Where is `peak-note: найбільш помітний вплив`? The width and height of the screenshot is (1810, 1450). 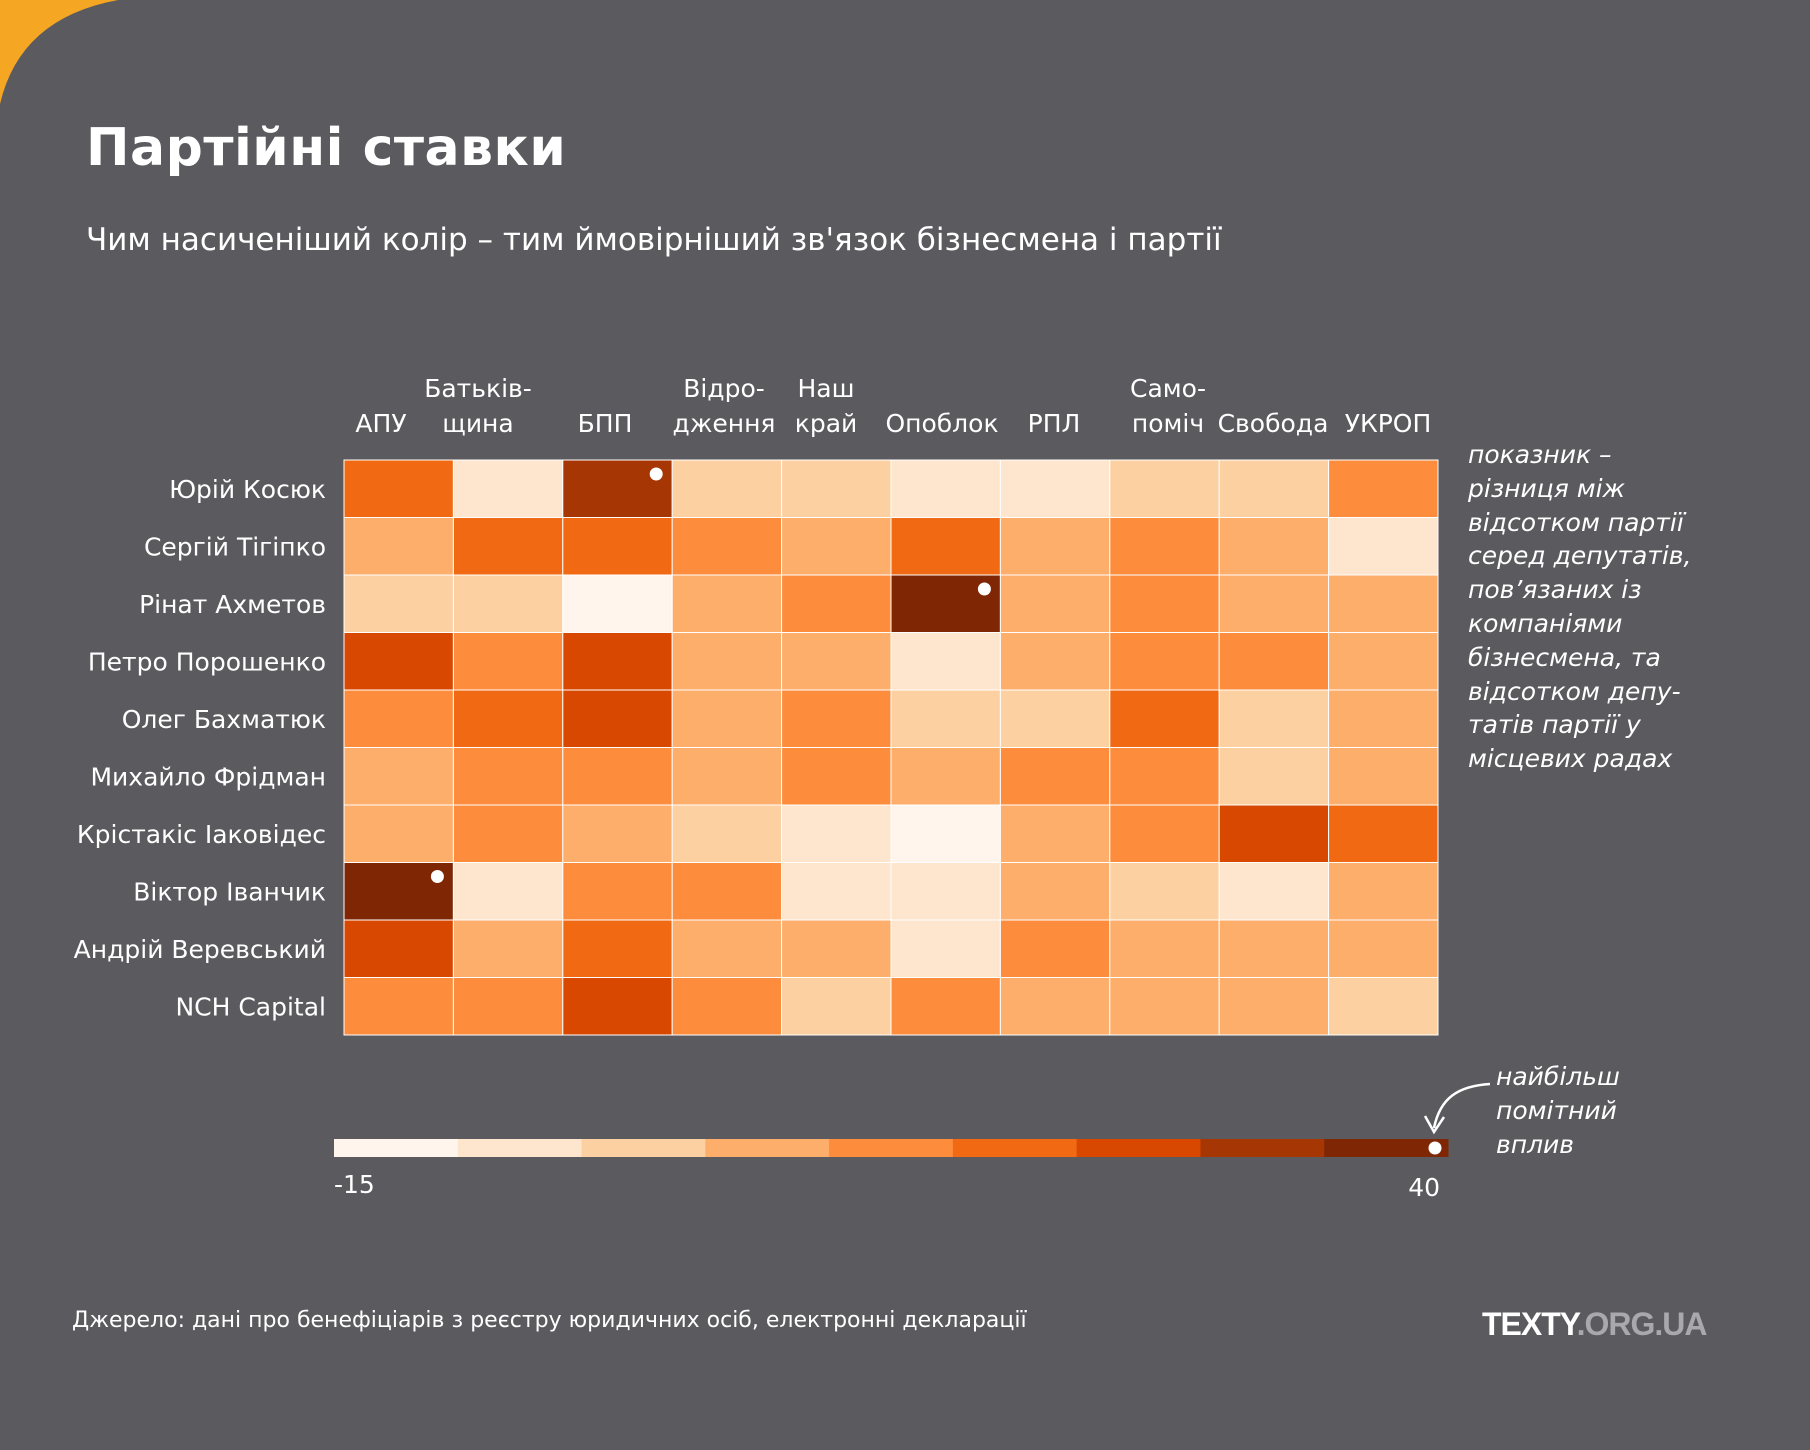 peak-note: найбільш помітний вплив is located at coordinates (1558, 1110).